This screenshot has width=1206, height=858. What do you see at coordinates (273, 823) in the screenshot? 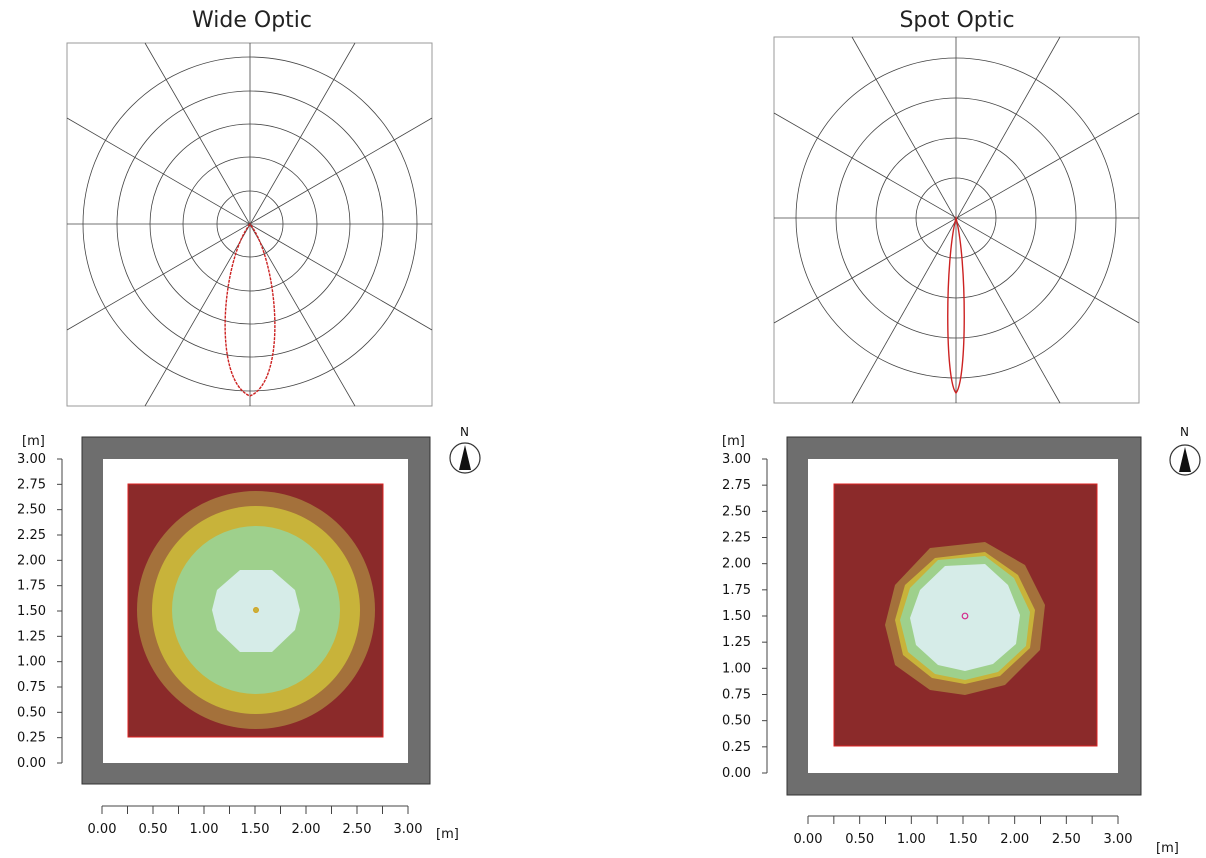
I see `x-axis-wide: 0.00 0.50 1.00 1.50 2.00 2.50 3.00 [m]` at bounding box center [273, 823].